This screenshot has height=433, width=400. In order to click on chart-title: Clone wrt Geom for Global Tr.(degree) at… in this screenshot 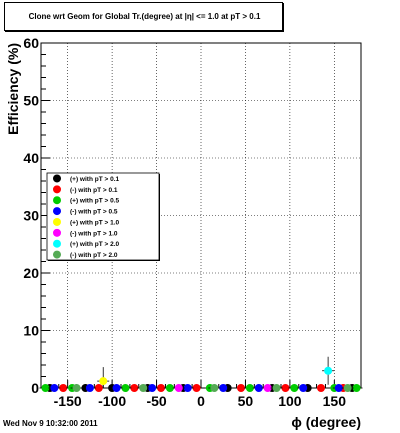, I will do `click(144, 16)`.